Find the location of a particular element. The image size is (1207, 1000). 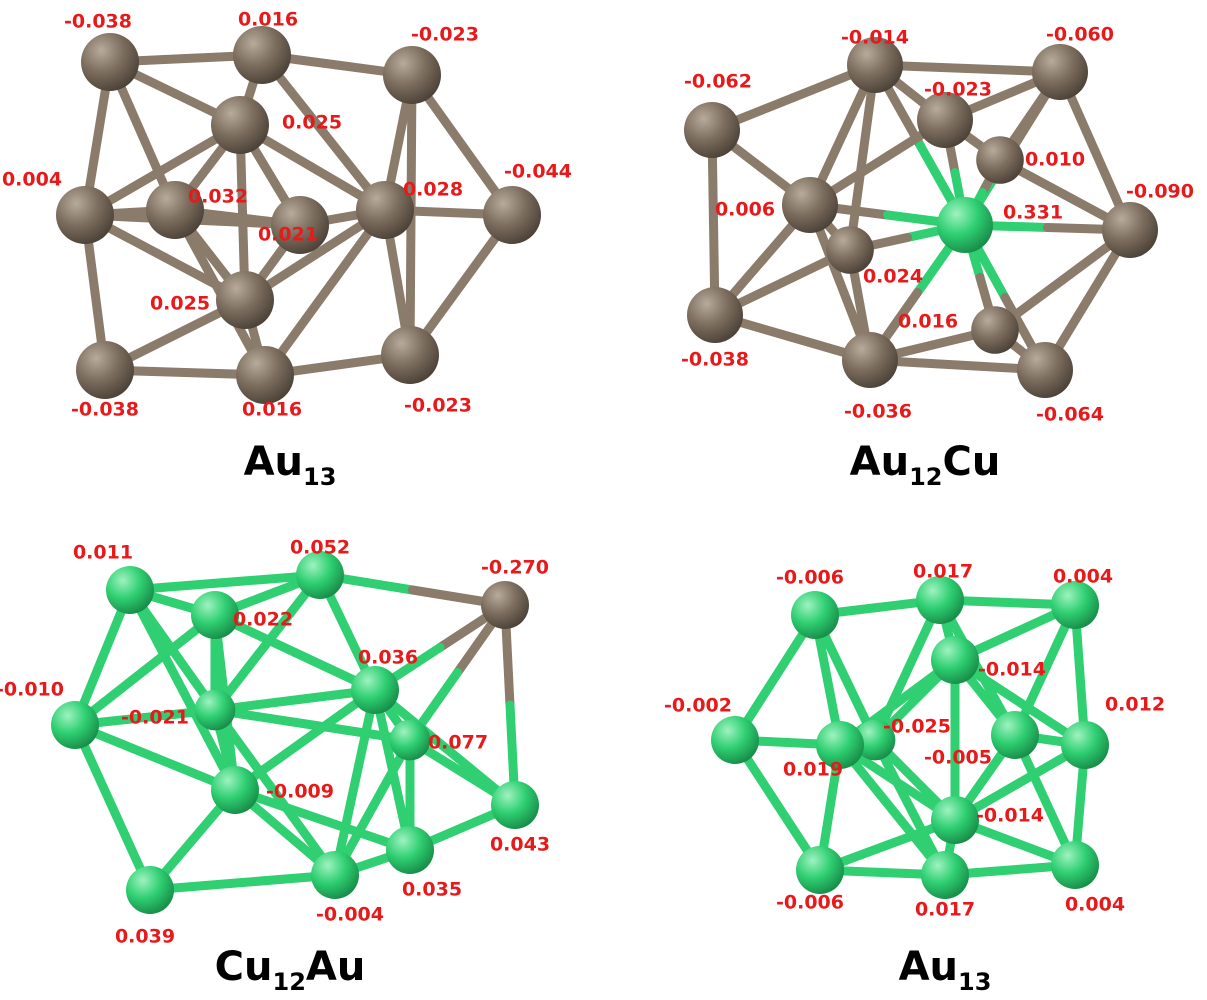

charge-label: -0.021 is located at coordinates (155, 718).